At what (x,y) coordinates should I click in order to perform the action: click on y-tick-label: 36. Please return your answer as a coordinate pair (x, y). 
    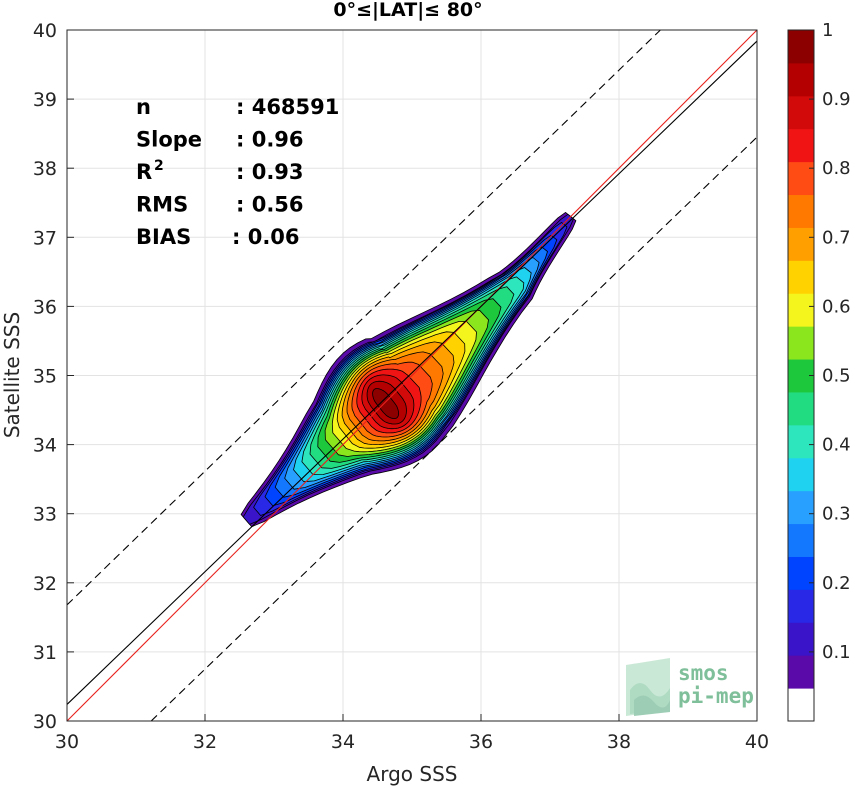
    Looking at the image, I should click on (45, 307).